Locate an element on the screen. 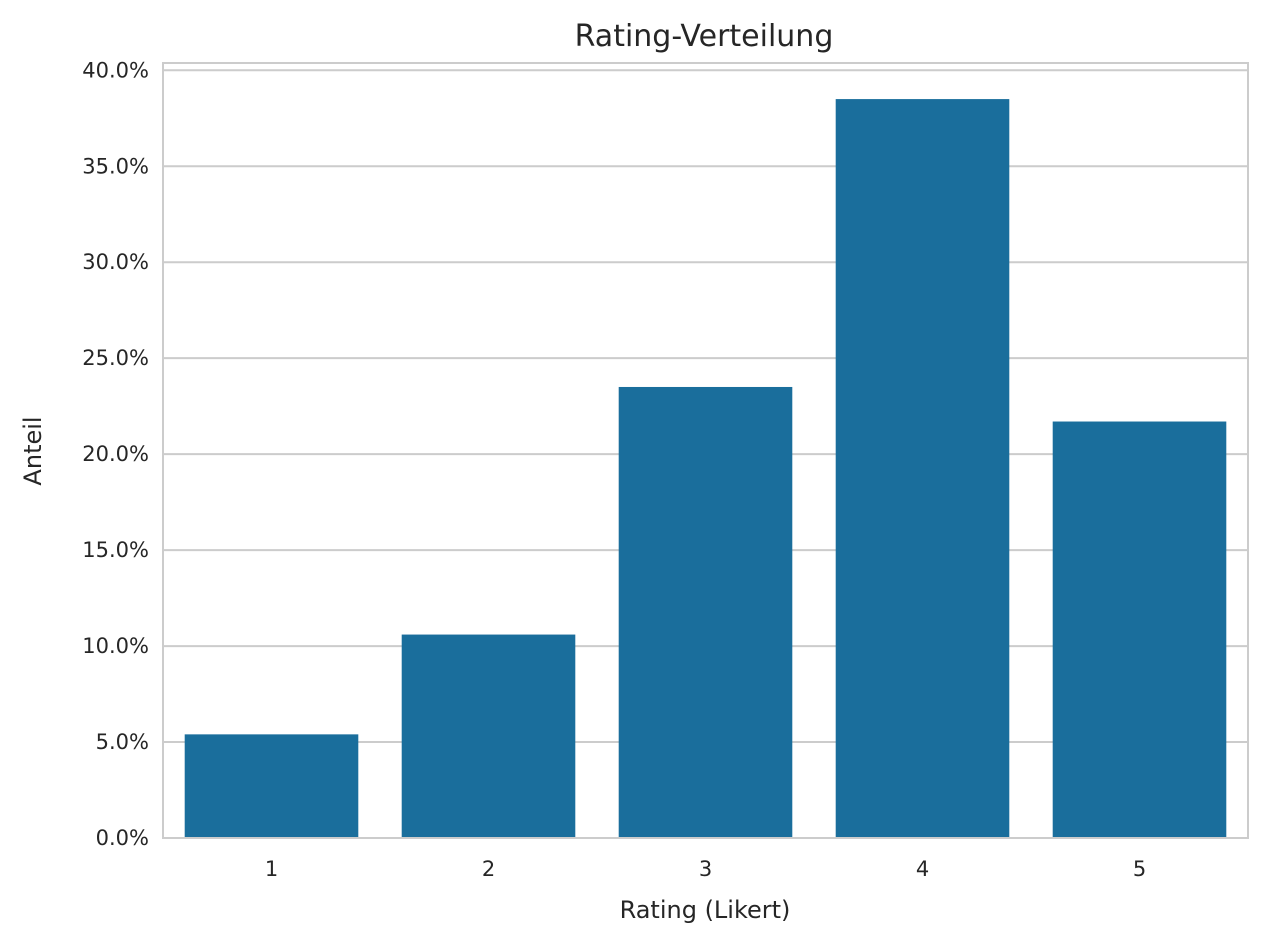 This screenshot has width=1267, height=944. x-tick-label: 5 is located at coordinates (1139, 869).